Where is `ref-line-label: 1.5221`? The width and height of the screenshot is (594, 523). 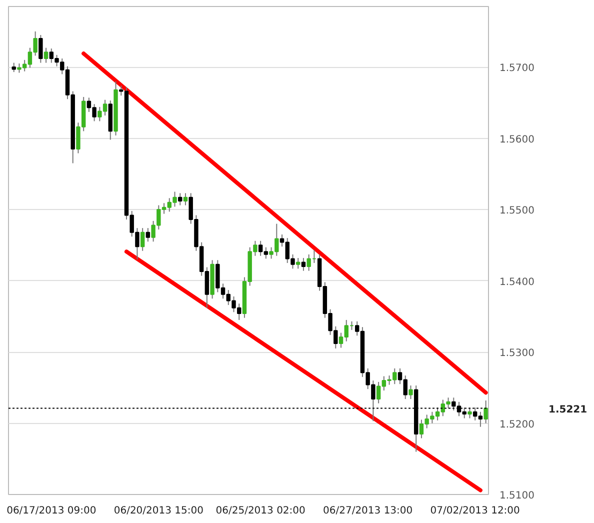
ref-line-label: 1.5221 is located at coordinates (568, 410).